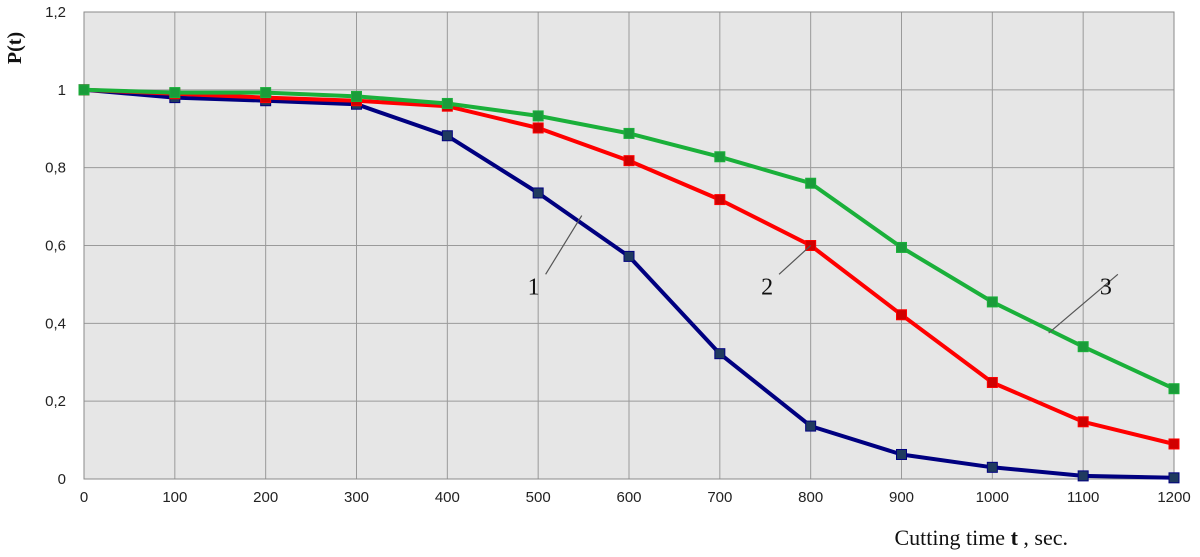 This screenshot has width=1200, height=557. I want to click on x-tick-label: 500, so click(538, 497).